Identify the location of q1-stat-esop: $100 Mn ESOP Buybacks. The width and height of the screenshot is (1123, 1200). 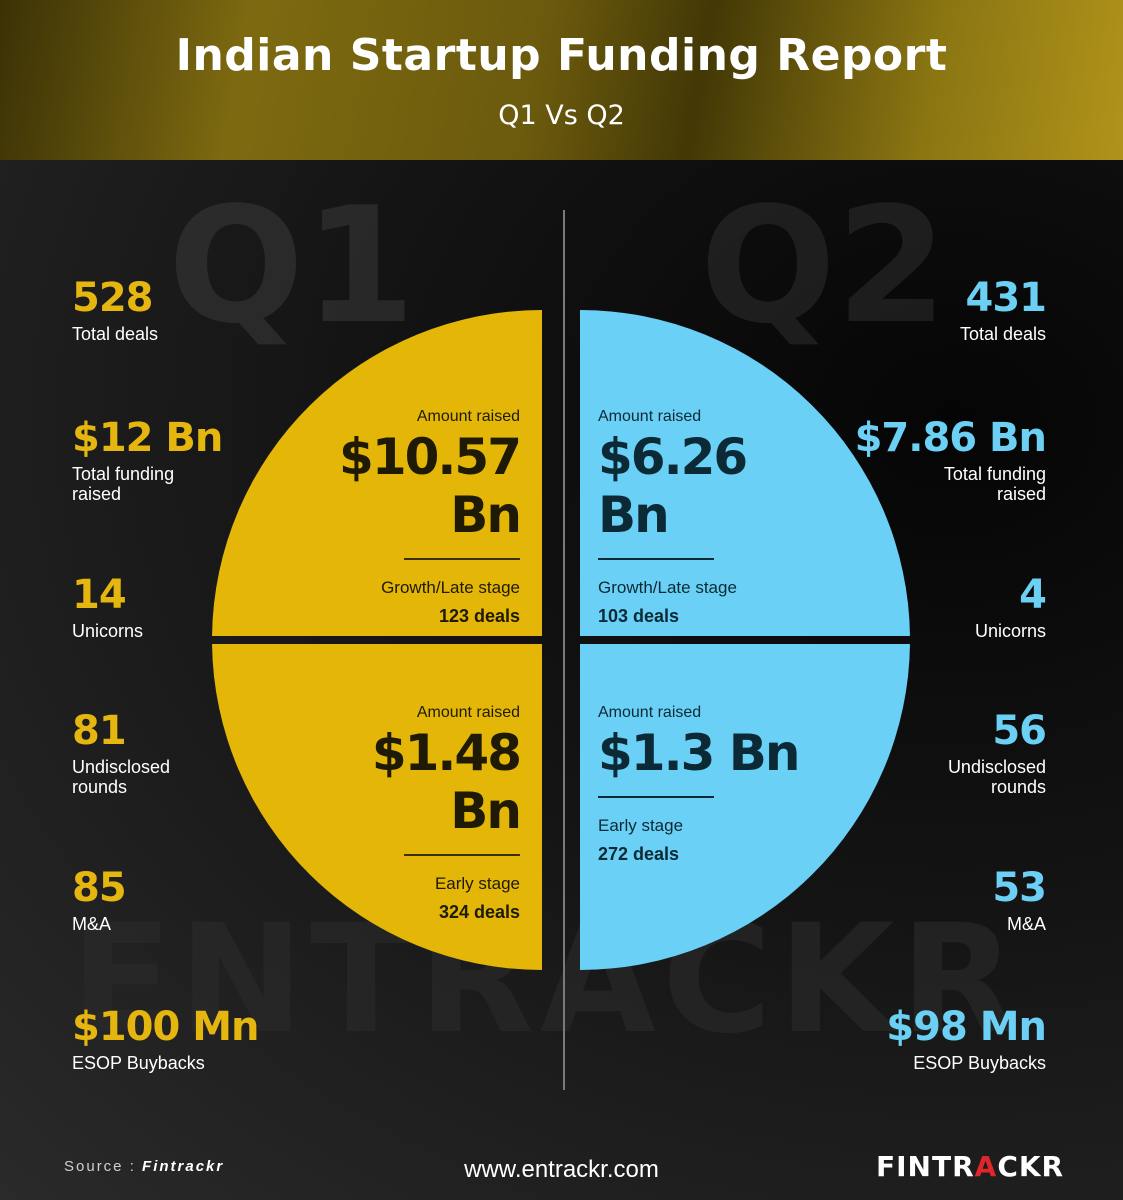
(202, 1039).